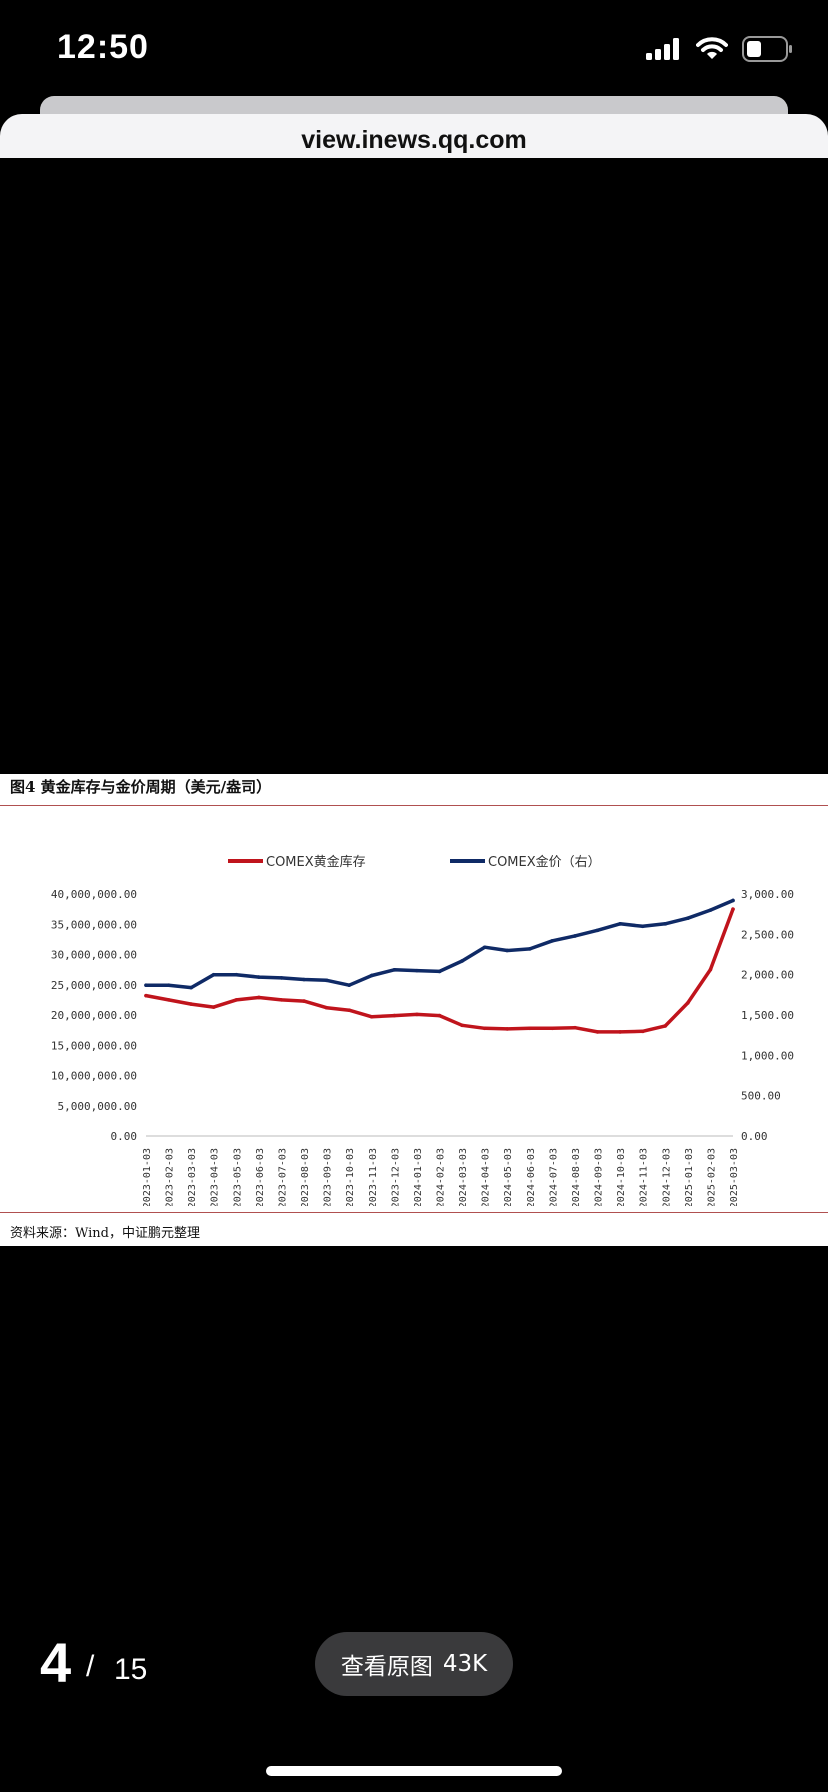 Image resolution: width=828 pixels, height=1792 pixels. I want to click on status-time: 12:50, so click(103, 47).